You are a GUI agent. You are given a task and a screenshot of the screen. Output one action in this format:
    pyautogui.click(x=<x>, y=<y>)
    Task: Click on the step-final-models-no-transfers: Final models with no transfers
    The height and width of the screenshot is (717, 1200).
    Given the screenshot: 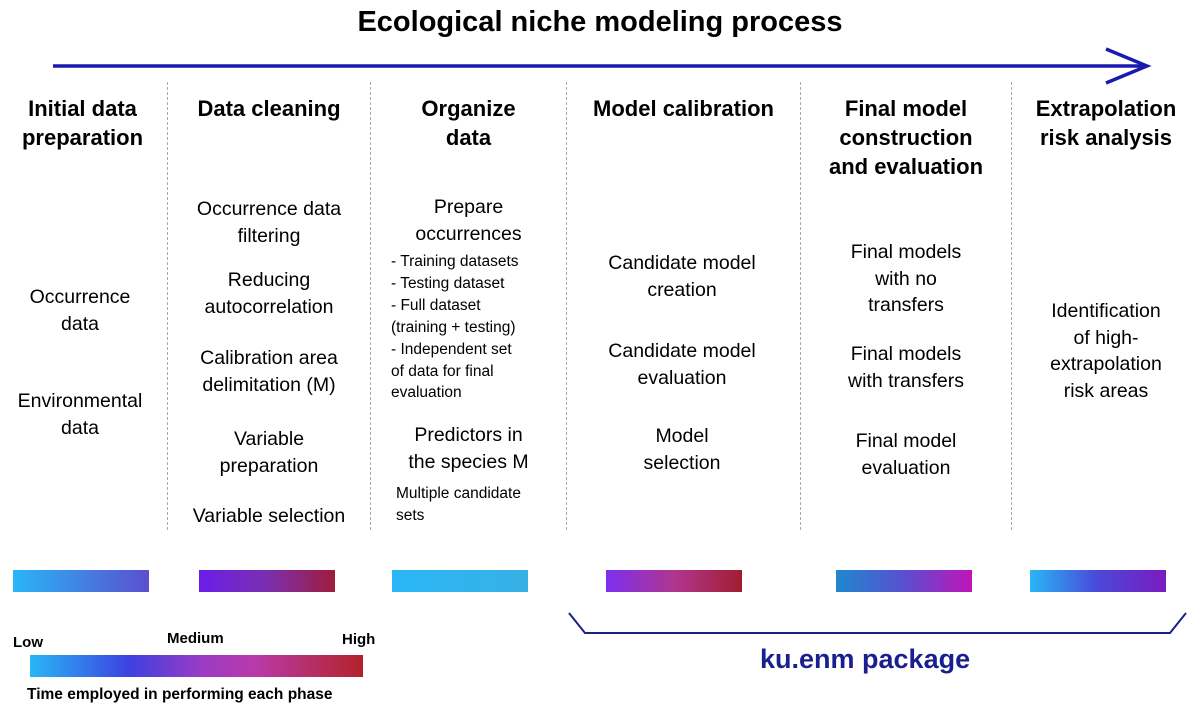 What is the action you would take?
    pyautogui.click(x=906, y=278)
    